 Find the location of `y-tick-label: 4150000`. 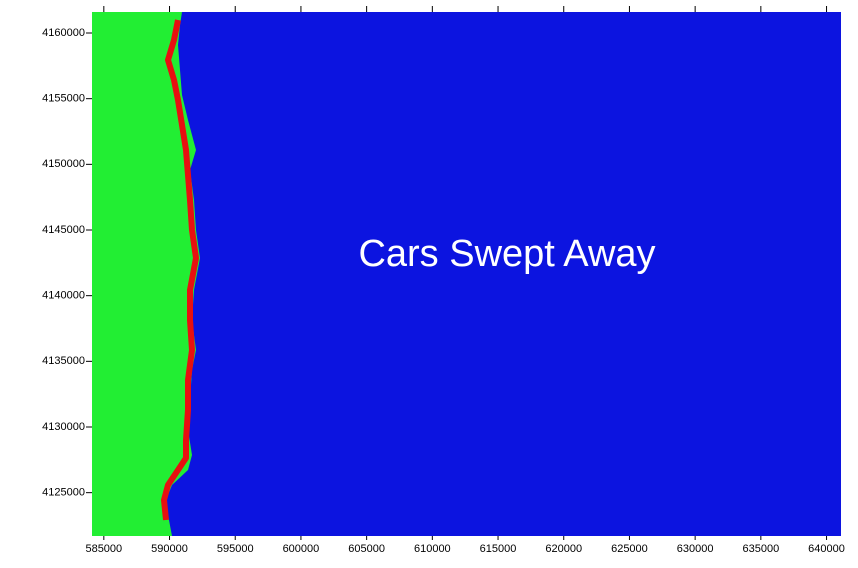

y-tick-label: 4150000 is located at coordinates (63, 164).